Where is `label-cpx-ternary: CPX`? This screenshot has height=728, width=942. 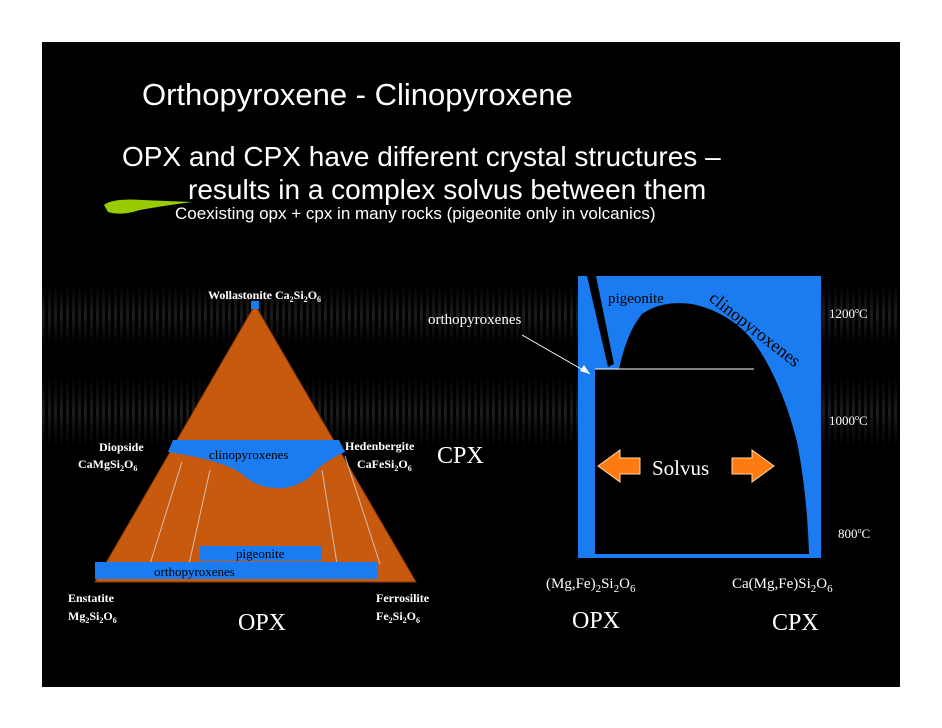
label-cpx-ternary: CPX is located at coordinates (460, 456).